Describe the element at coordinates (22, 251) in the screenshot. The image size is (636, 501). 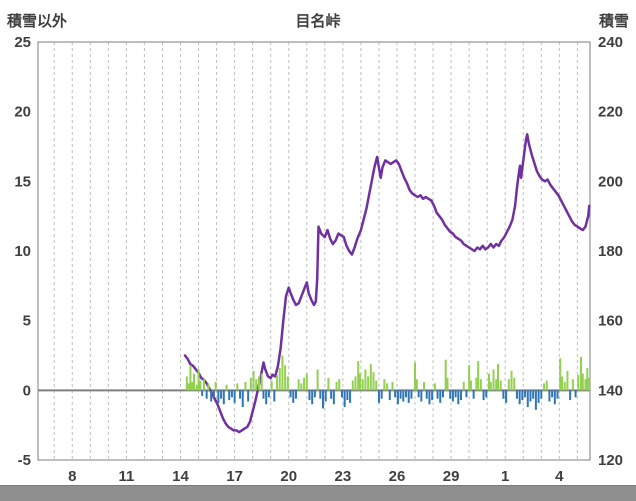
I see `left-axis-tick-label: 10` at that location.